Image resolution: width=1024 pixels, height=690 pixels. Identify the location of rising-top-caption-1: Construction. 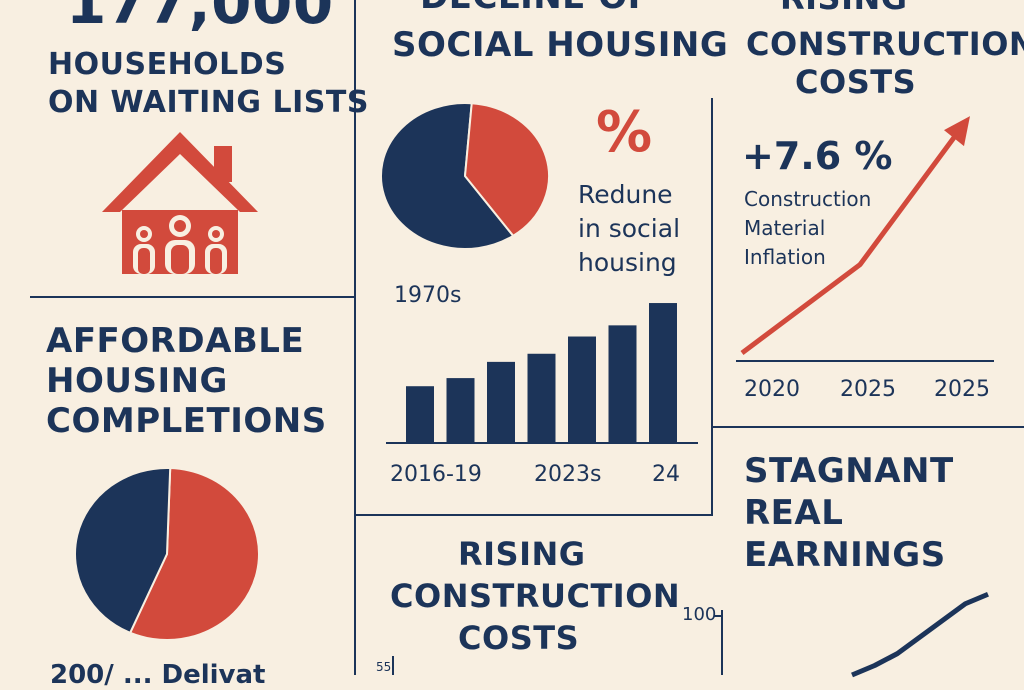
(808, 199).